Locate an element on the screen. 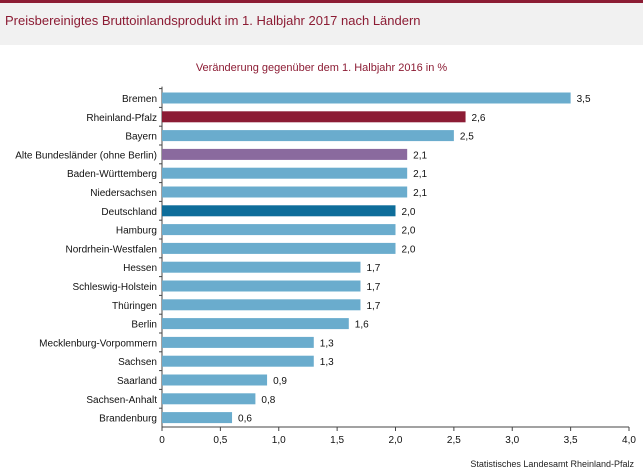 This screenshot has width=643, height=473. data-label: 1,6 is located at coordinates (362, 325).